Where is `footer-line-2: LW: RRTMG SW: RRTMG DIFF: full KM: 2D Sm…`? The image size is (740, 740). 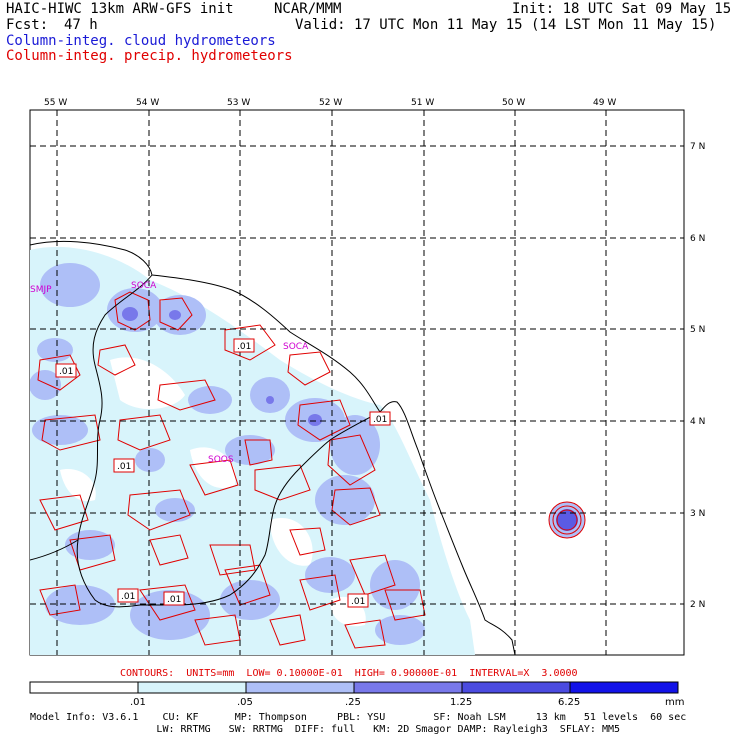
footer-line-2: LW: RRTMG SW: RRTMG DIFF: full KM: 2D Sm… is located at coordinates (325, 729).